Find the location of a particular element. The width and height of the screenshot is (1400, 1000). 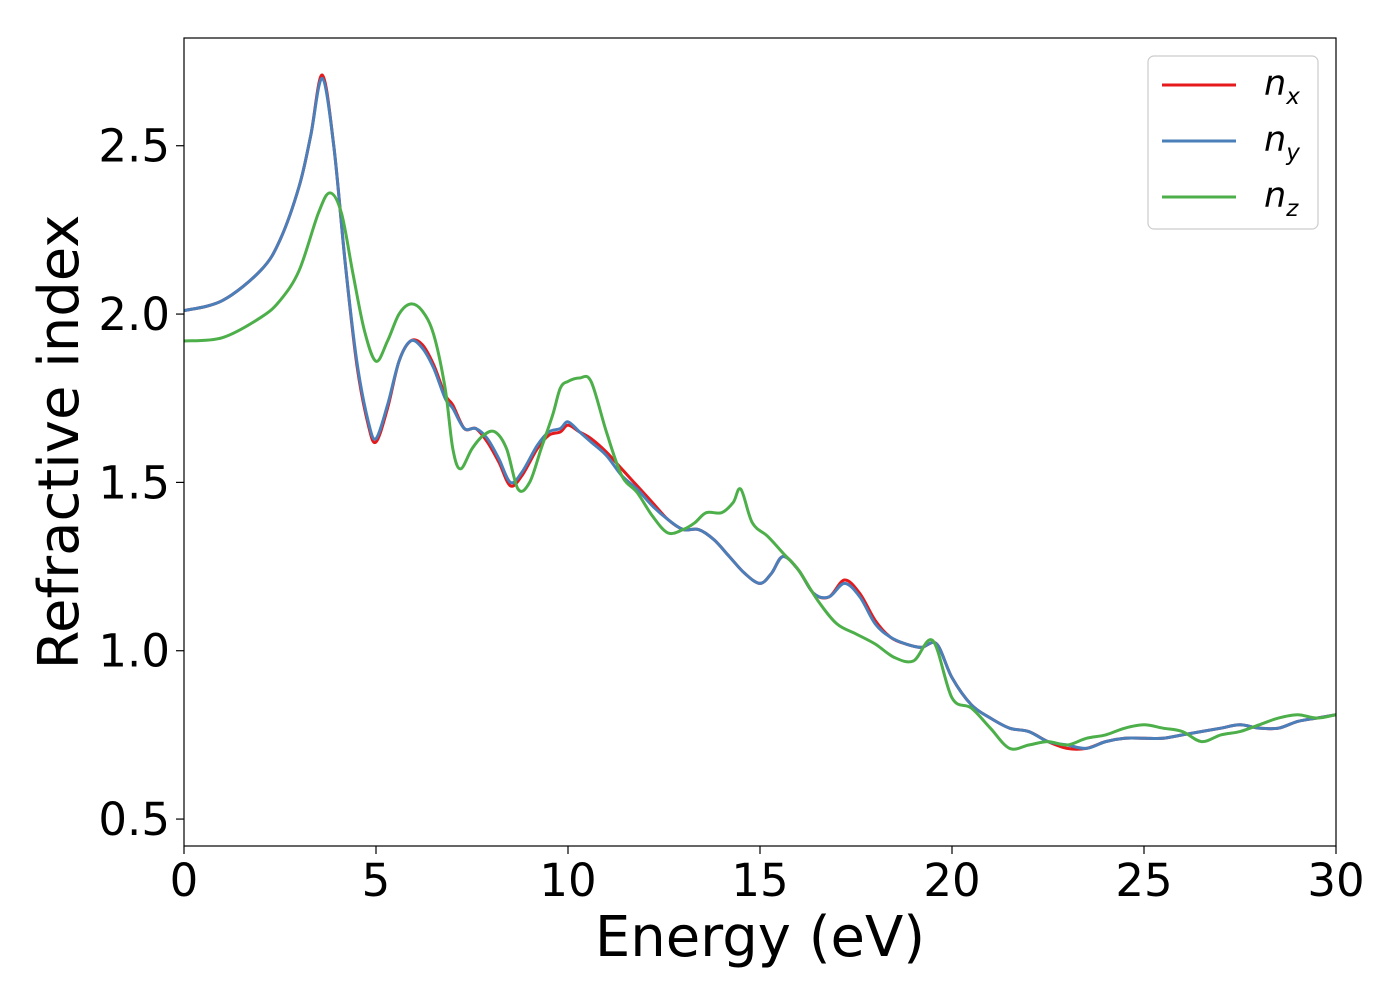

legend-item-x: nx is located at coordinates (1231, 87).